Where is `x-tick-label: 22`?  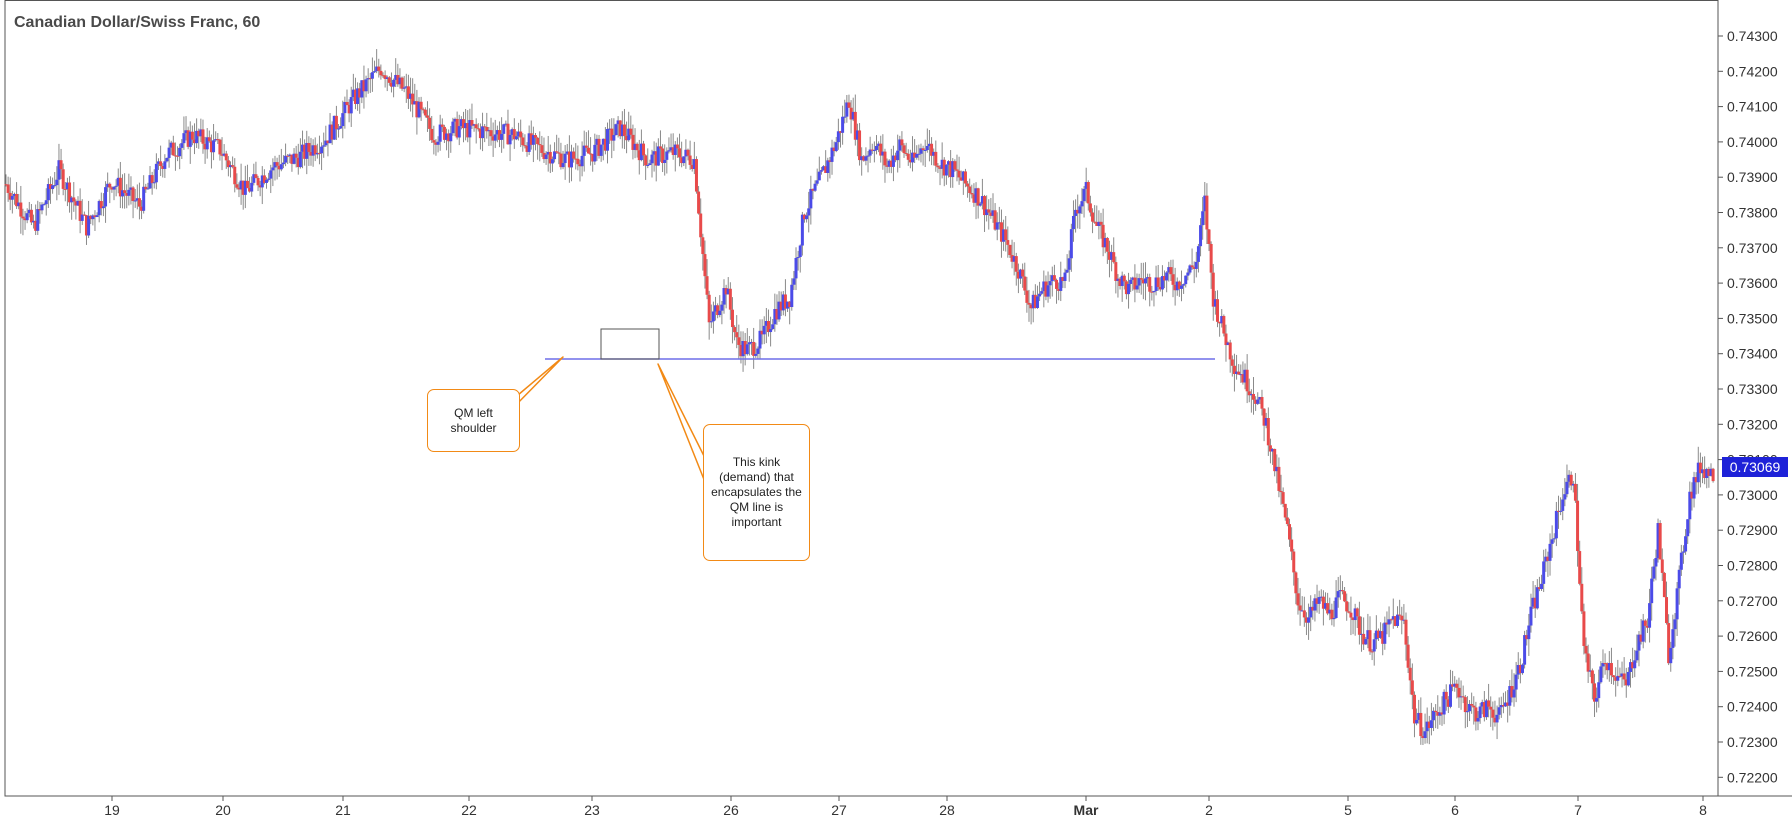
x-tick-label: 22 is located at coordinates (469, 810).